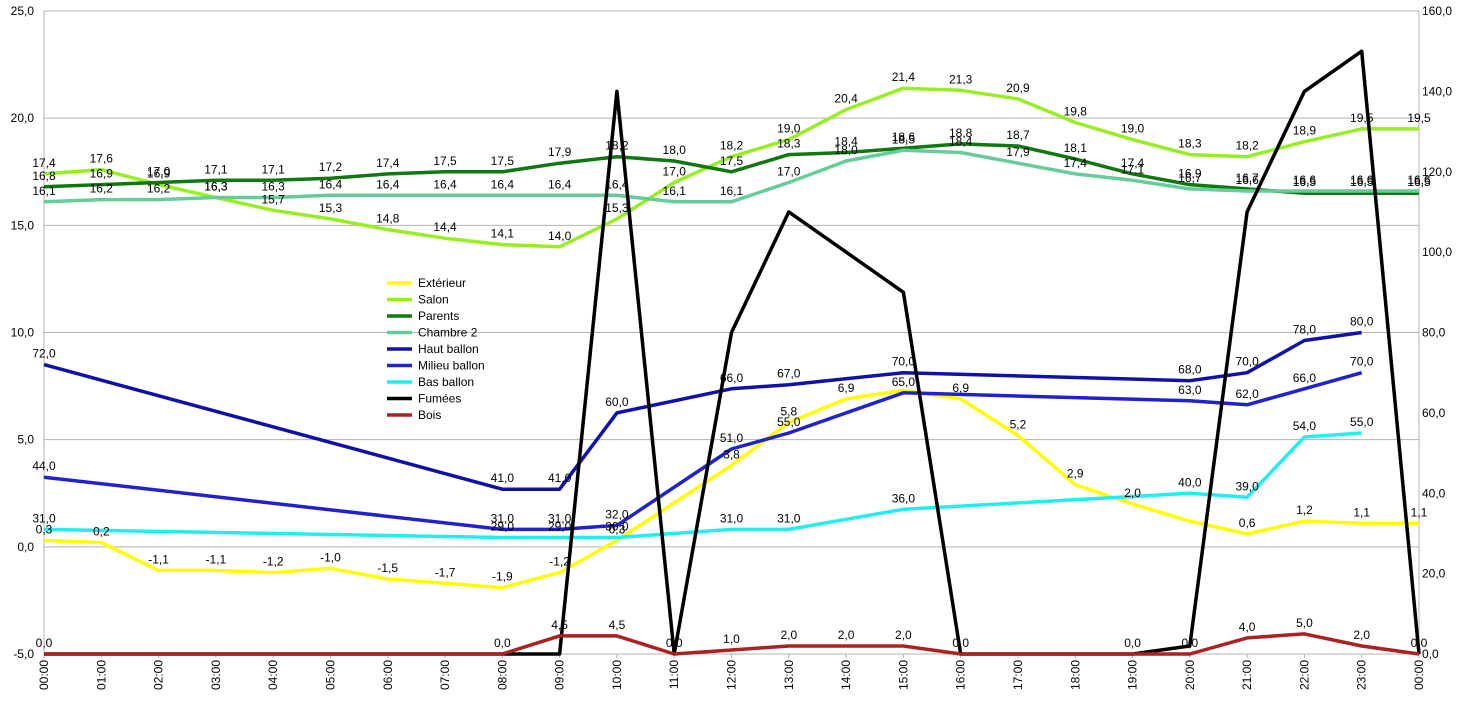  What do you see at coordinates (451, 366) in the screenshot?
I see `legend-label: Milieu ballon` at bounding box center [451, 366].